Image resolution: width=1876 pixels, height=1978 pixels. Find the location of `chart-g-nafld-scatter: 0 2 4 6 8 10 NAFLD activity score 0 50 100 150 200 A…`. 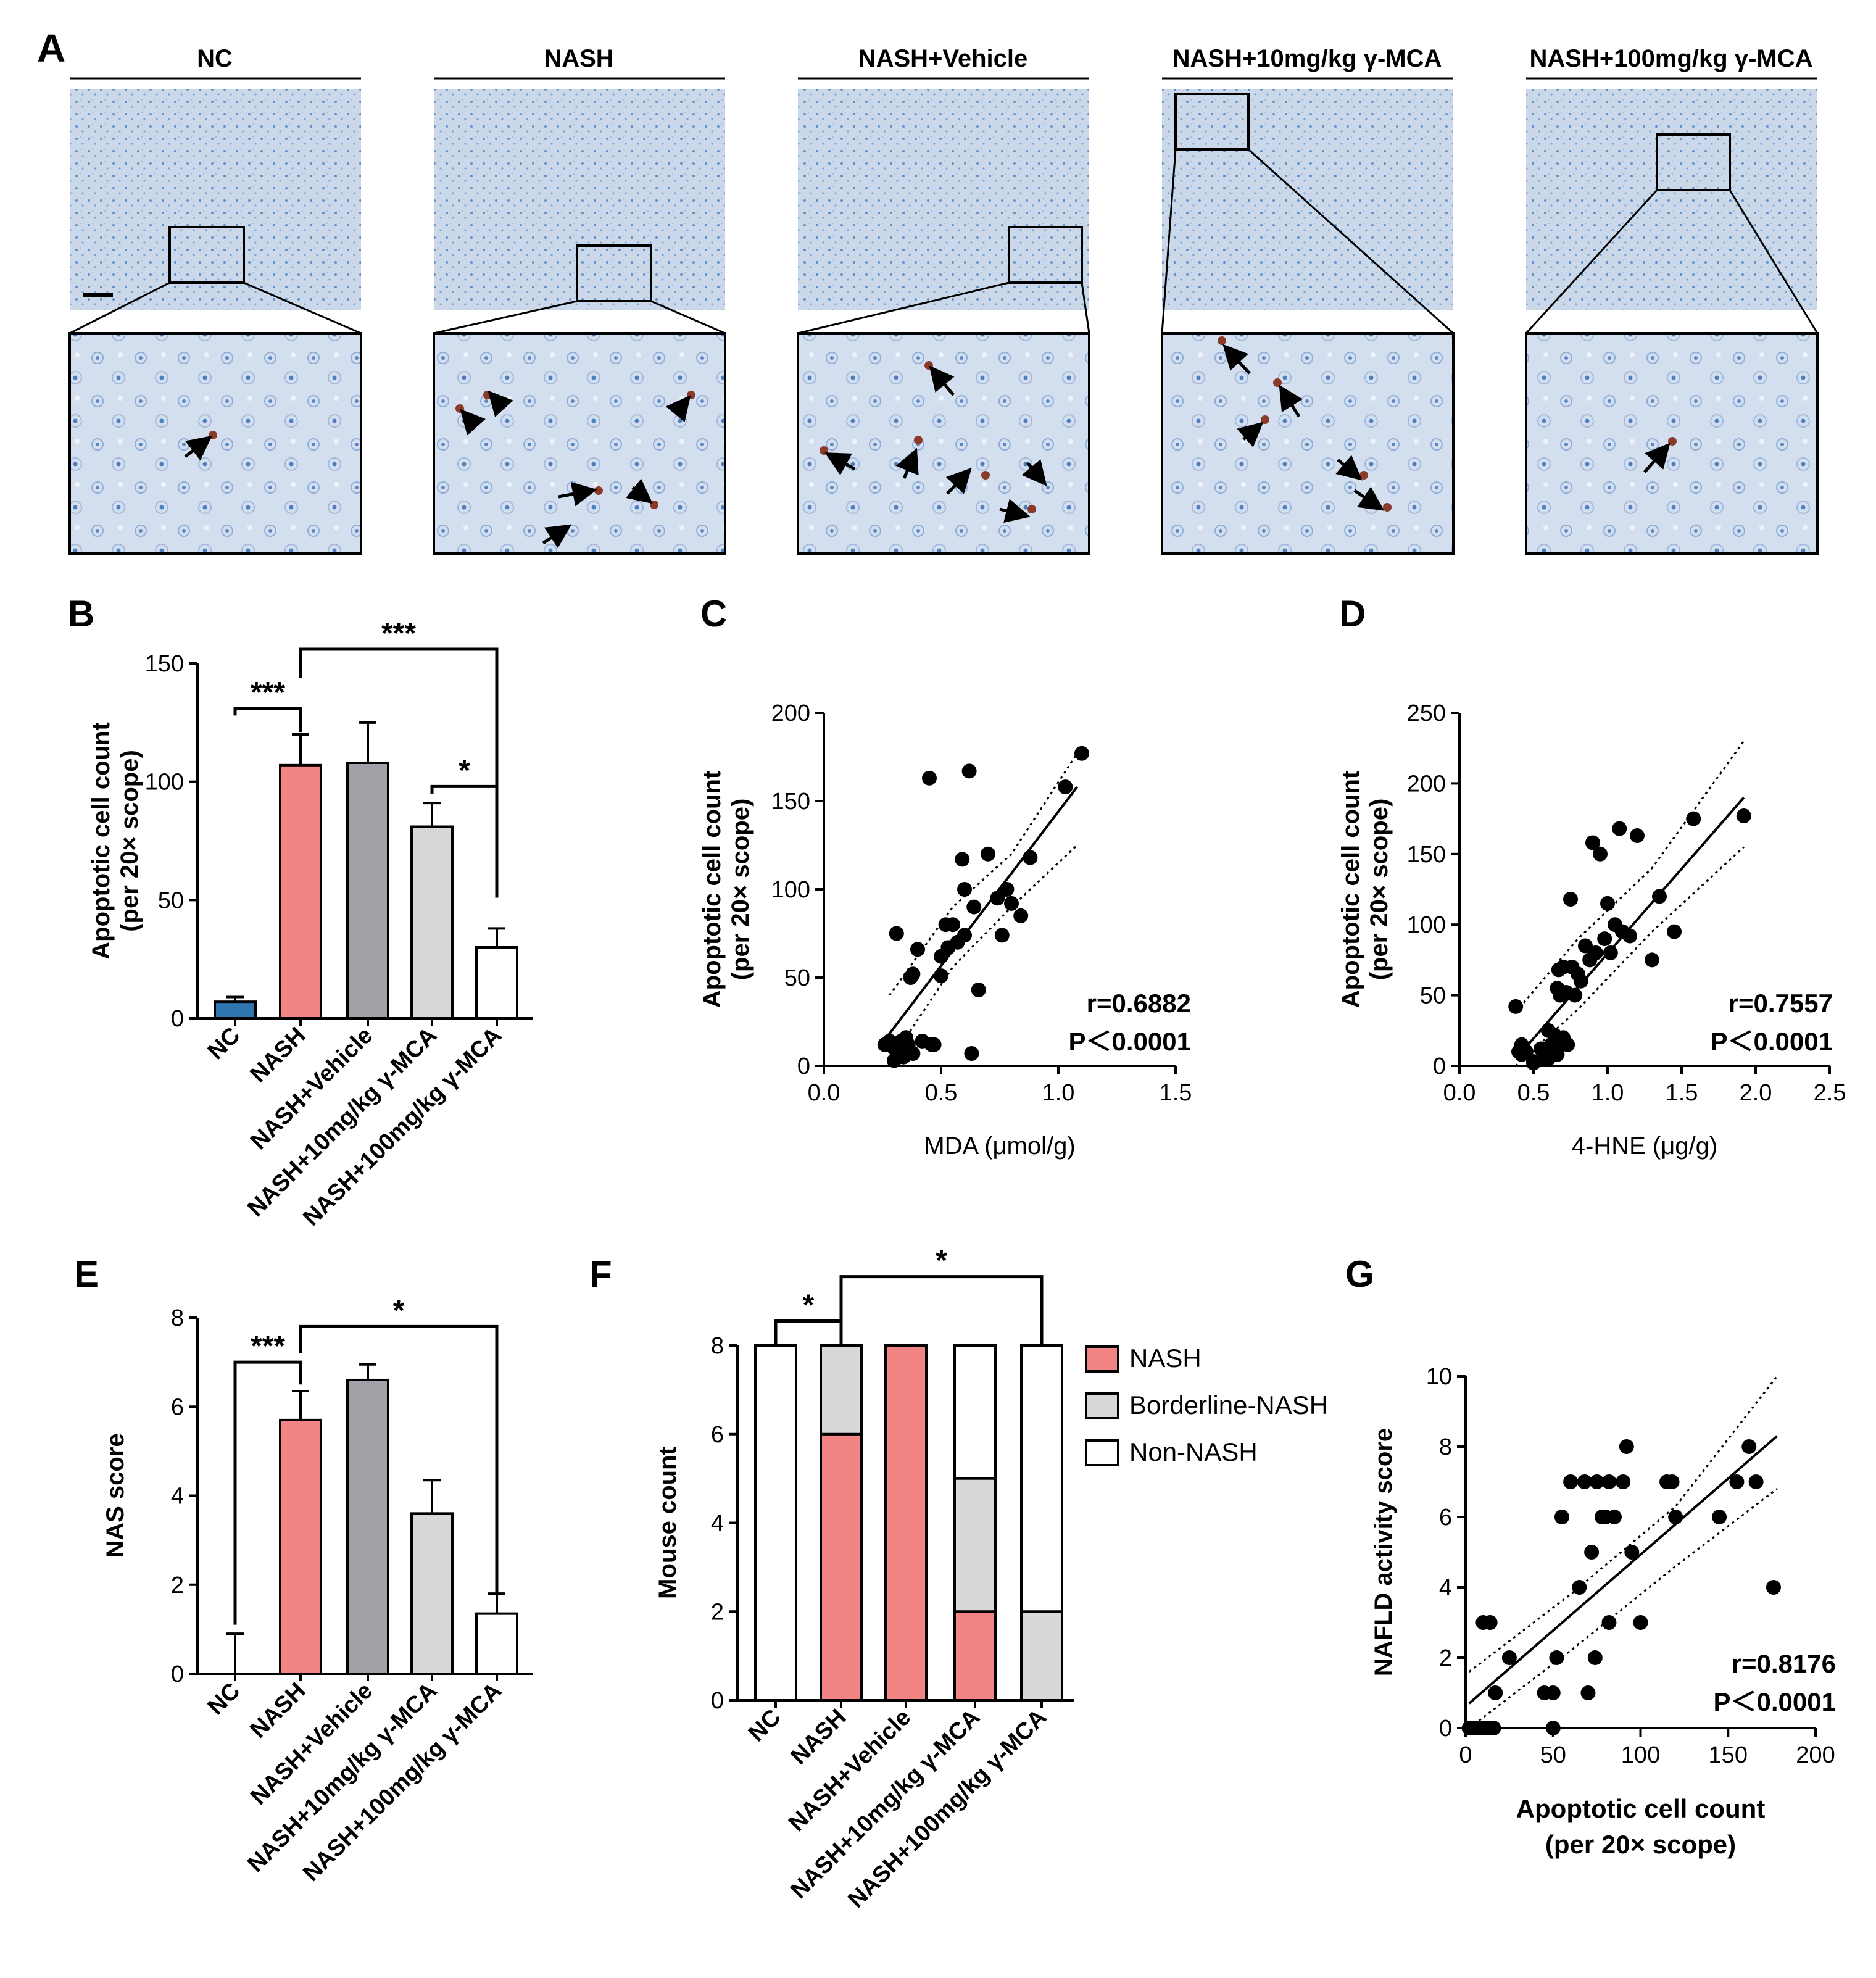

chart-g-nafld-scatter: 0 2 4 6 8 10 NAFLD activity score 0 50 100 150 200 A… is located at coordinates (1603, 1612).